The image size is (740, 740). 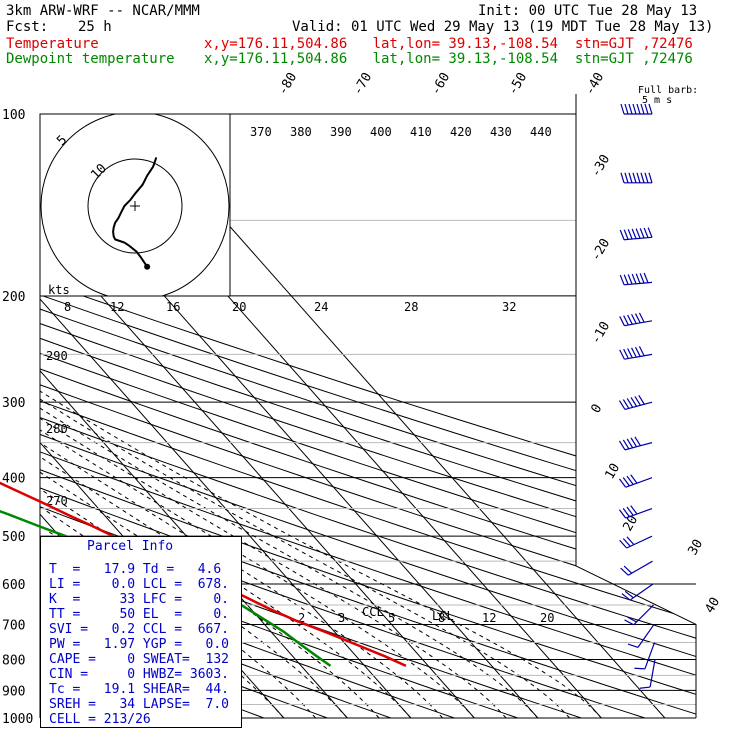 I want to click on hodo-ring-inner, so click(x=135, y=206).